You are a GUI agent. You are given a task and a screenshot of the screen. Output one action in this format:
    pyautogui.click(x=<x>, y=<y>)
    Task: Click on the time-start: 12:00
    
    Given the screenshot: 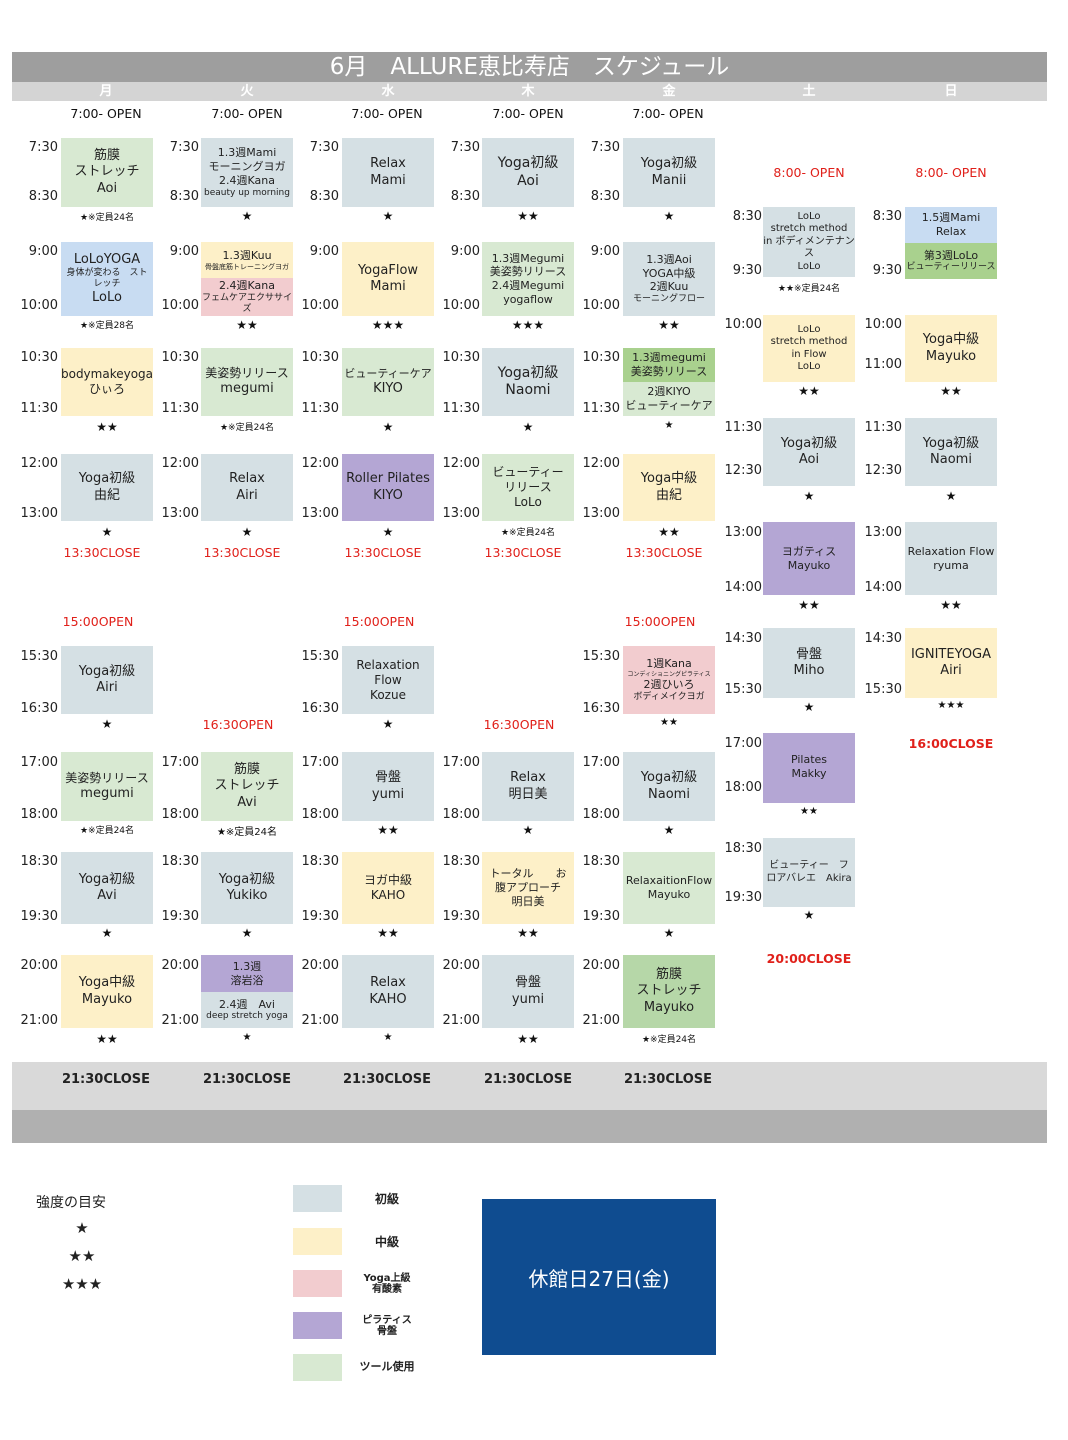 What is the action you would take?
    pyautogui.click(x=39, y=463)
    